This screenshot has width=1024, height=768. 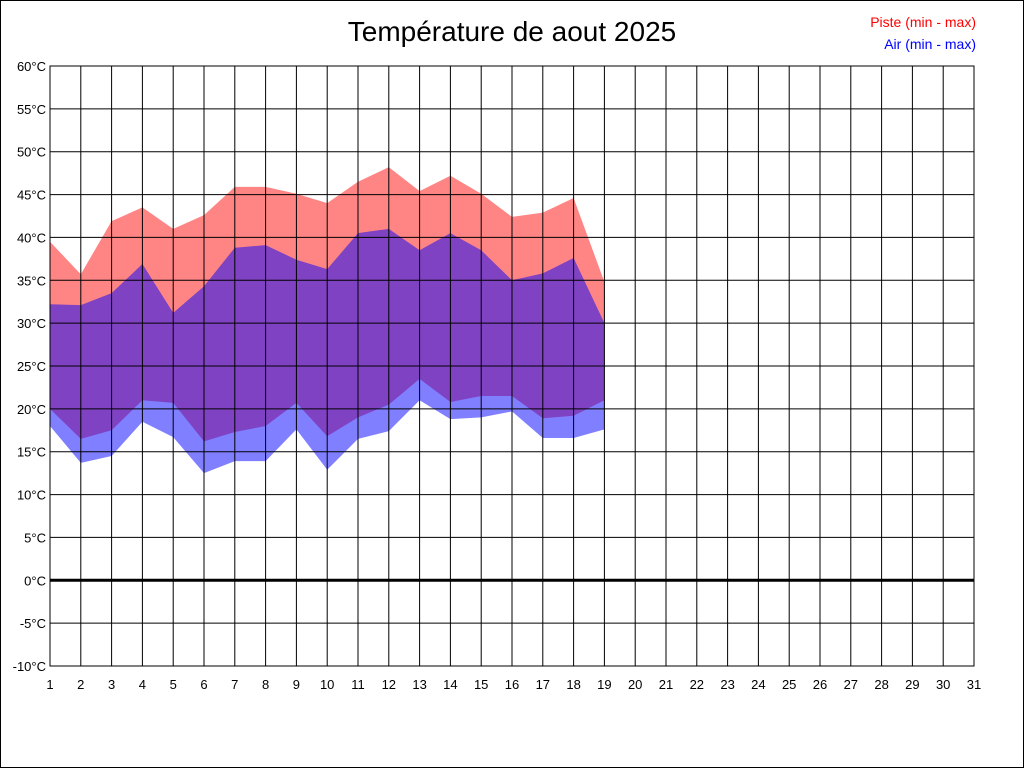 What do you see at coordinates (758, 684) in the screenshot?
I see `x-tick-label: 24` at bounding box center [758, 684].